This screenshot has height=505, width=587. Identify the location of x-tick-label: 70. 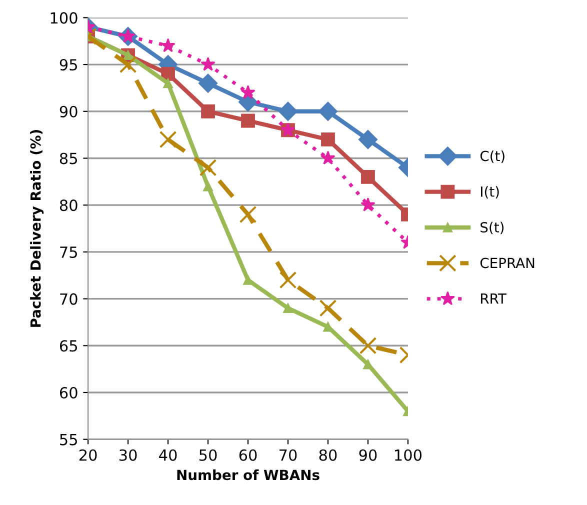
(288, 455).